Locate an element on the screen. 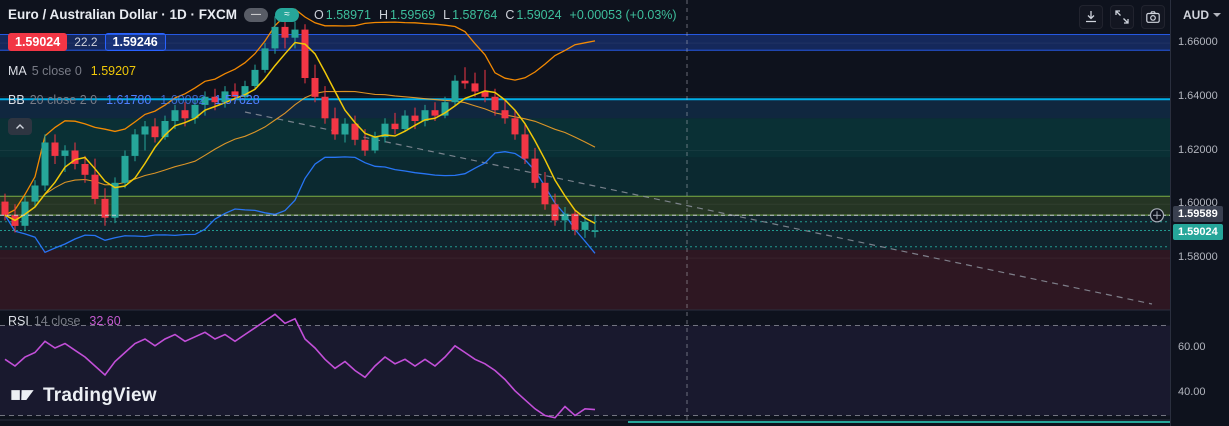 The width and height of the screenshot is (1229, 426). bb-legend-row: BB 20 close 2 0 1.61780 1.60082 1.57628 is located at coordinates (134, 100).